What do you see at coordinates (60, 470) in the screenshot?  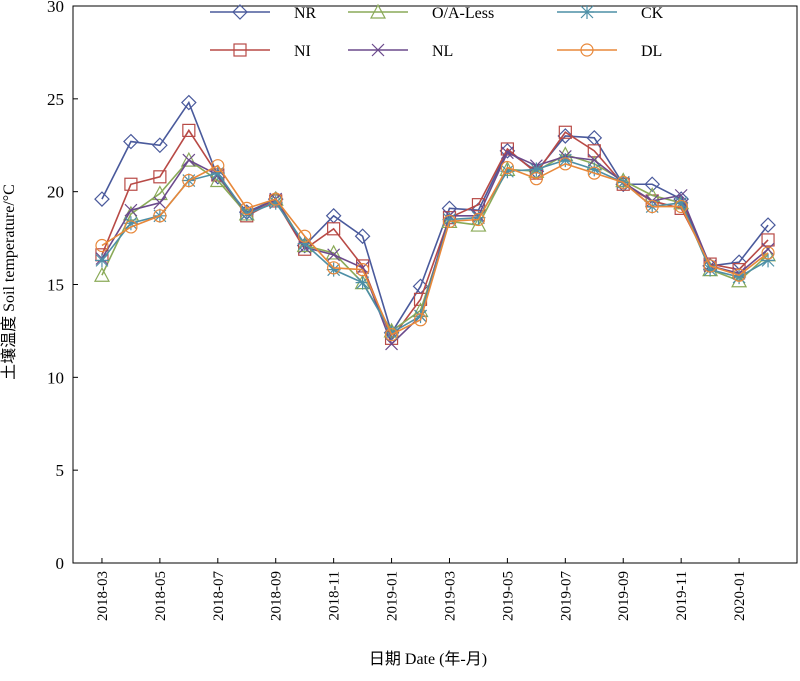 I see `y-tick-label: 5` at bounding box center [60, 470].